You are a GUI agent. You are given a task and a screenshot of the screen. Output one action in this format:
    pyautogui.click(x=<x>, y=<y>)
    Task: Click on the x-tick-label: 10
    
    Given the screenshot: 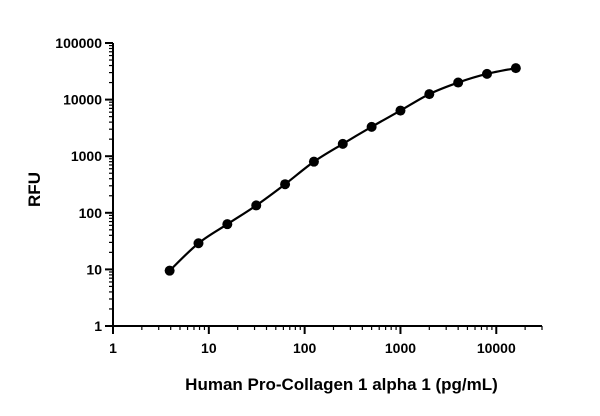 What is the action you would take?
    pyautogui.click(x=209, y=348)
    